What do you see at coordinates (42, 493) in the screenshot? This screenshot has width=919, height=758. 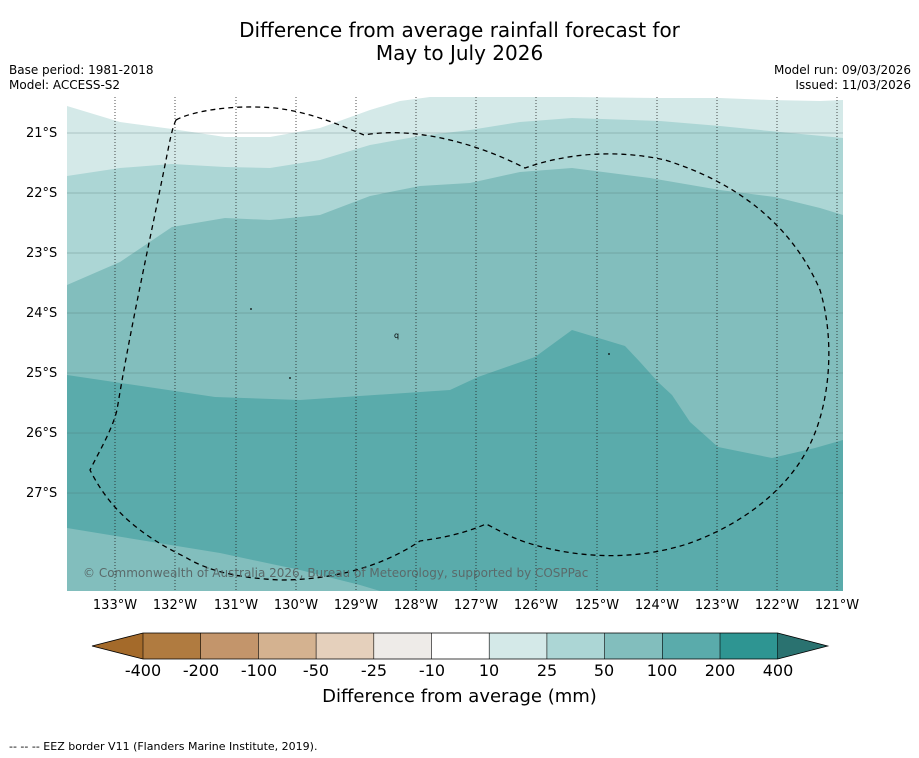 I see `lat-label-27s: 27°S` at bounding box center [42, 493].